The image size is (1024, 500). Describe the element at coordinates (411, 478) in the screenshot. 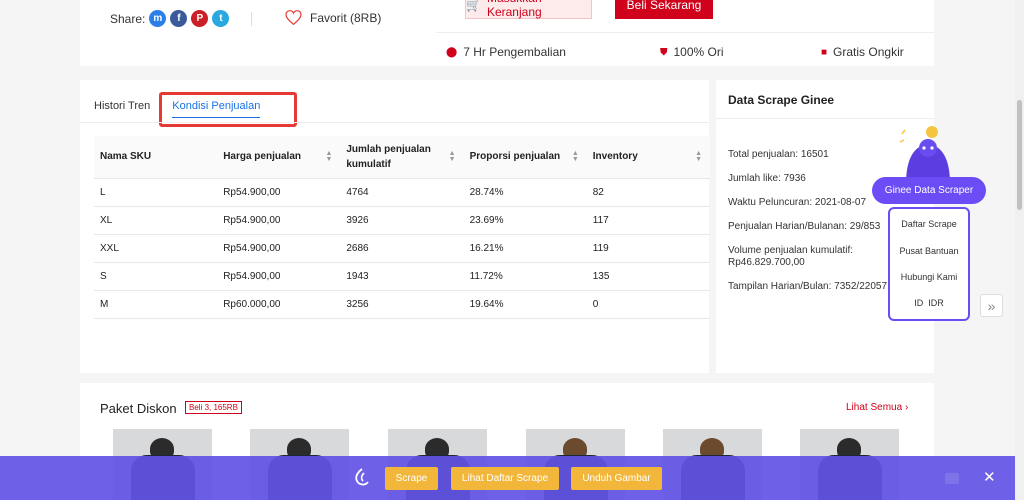

I see `scrape-button: Scrape` at that location.